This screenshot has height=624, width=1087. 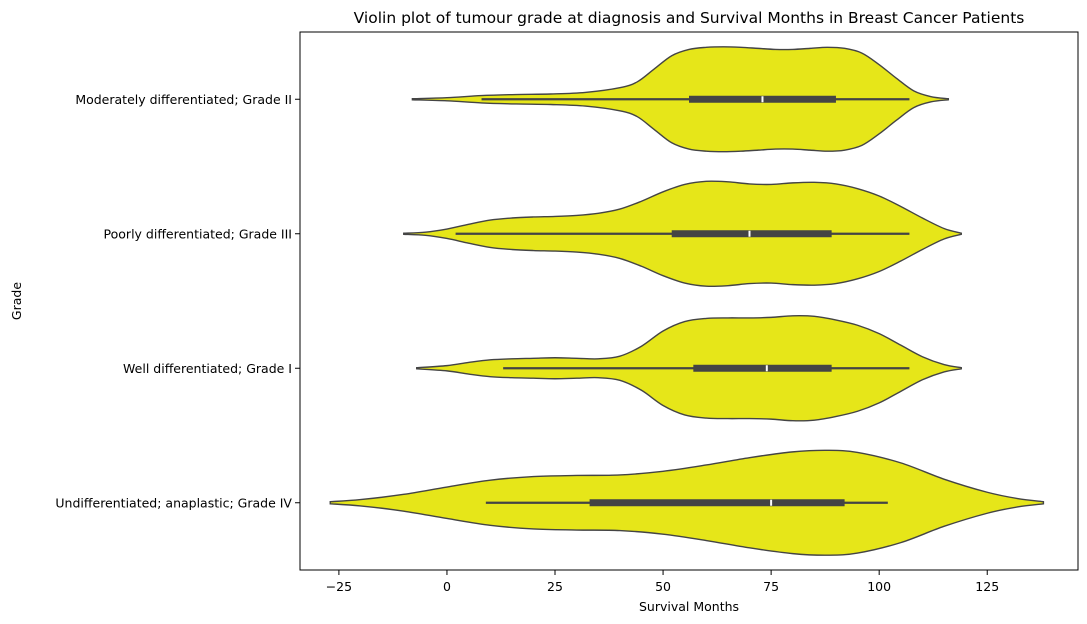 I want to click on x-tick-label: 50, so click(x=663, y=586).